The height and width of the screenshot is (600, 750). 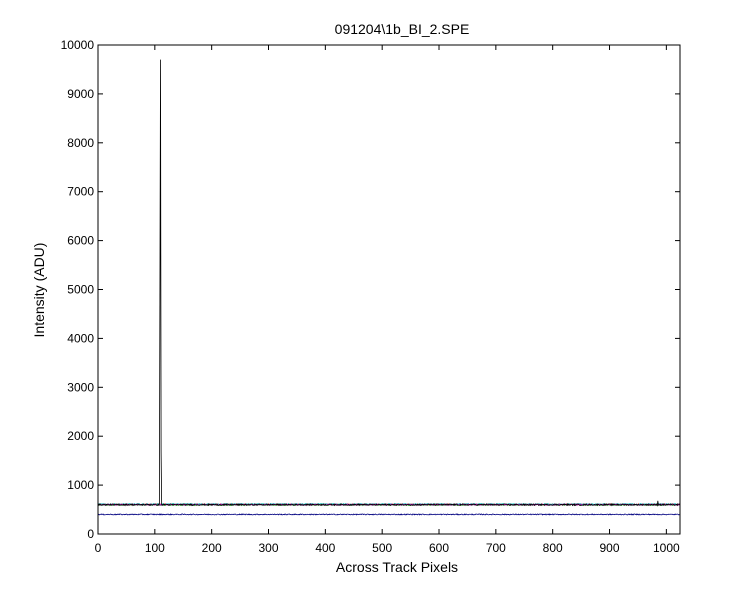 I want to click on x-tick-label: 800, so click(x=553, y=548).